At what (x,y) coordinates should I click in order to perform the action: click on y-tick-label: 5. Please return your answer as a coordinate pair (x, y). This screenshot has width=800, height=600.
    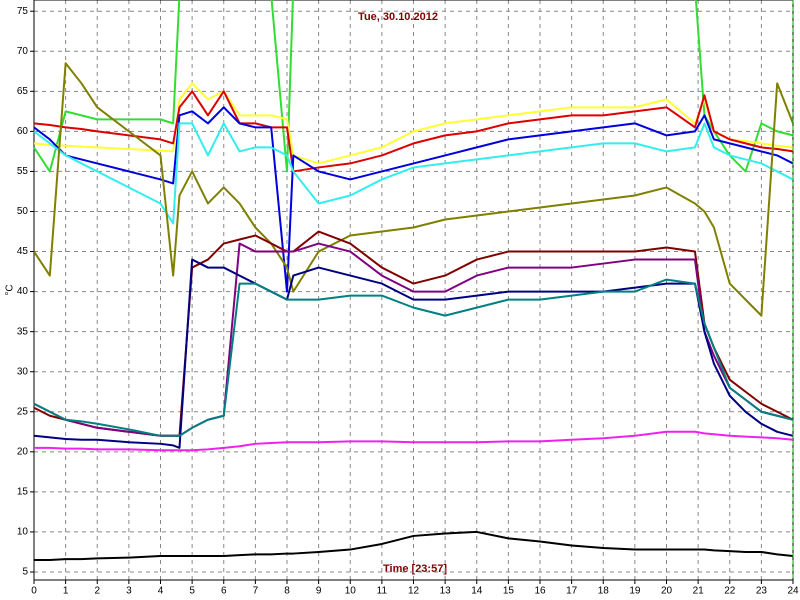
    Looking at the image, I should click on (25, 572).